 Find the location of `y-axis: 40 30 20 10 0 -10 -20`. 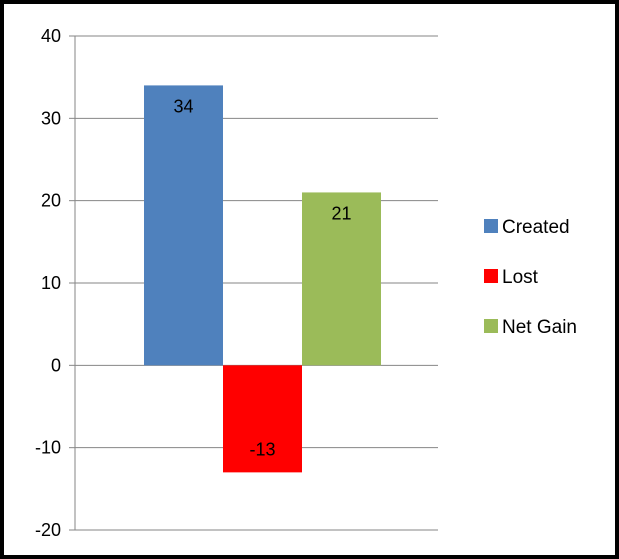

y-axis: 40 30 20 10 0 -10 -20 is located at coordinates (55, 283).